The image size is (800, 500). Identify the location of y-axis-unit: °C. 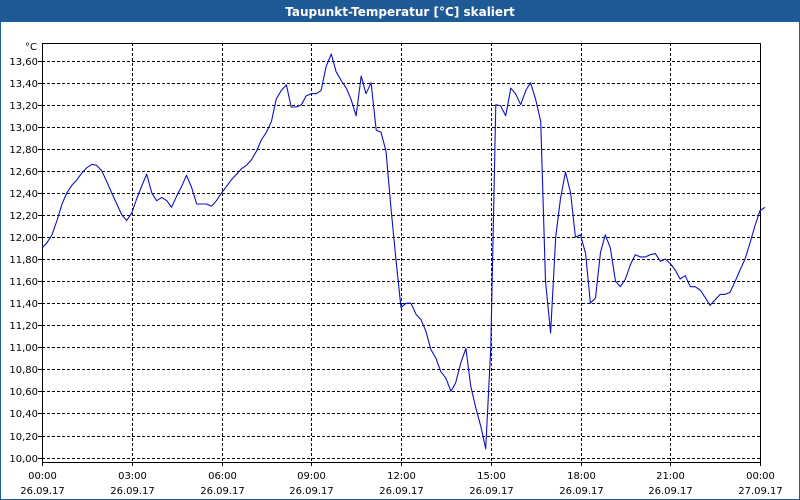
(31, 47).